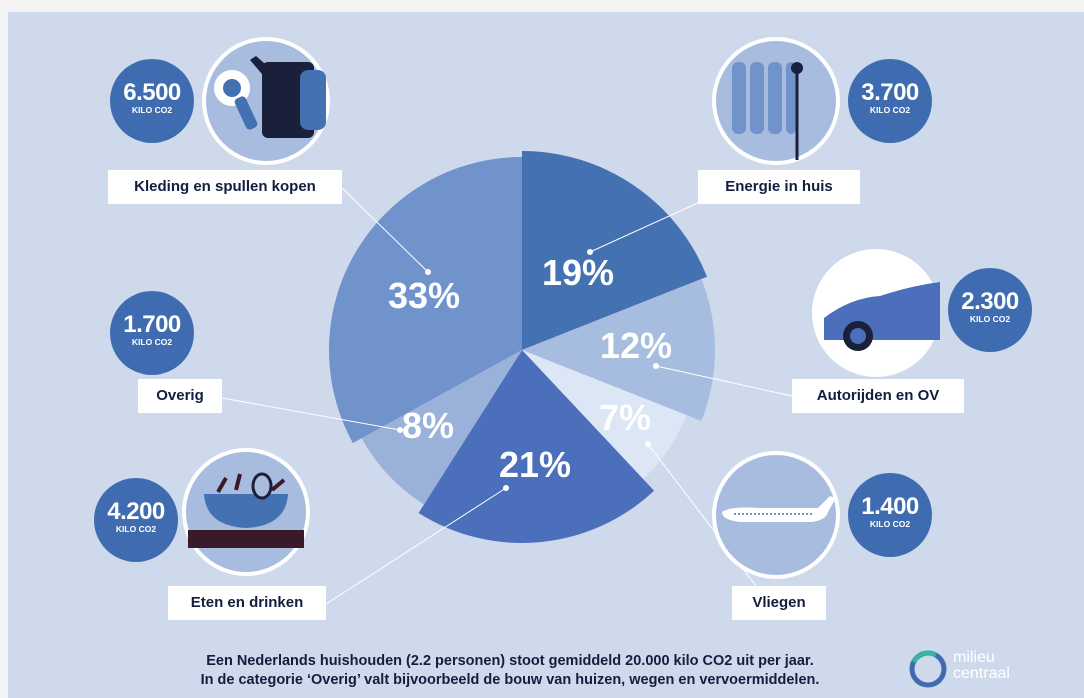 The image size is (1084, 698). I want to click on logo-ring-icon, so click(928, 669).